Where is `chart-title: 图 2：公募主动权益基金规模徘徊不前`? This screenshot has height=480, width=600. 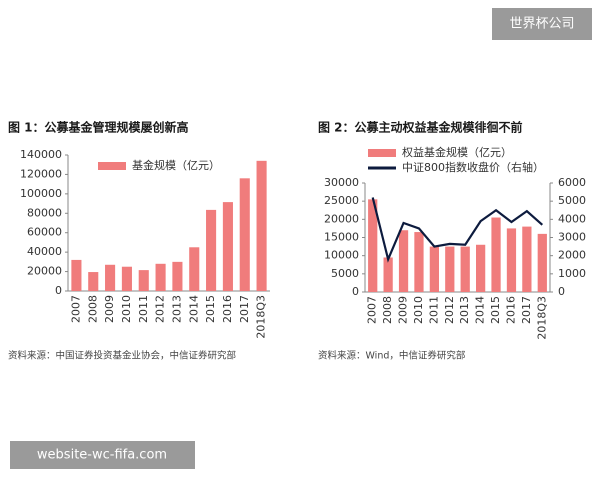 chart-title: 图 2：公募主动权益基金规模徘徊不前 is located at coordinates (420, 127).